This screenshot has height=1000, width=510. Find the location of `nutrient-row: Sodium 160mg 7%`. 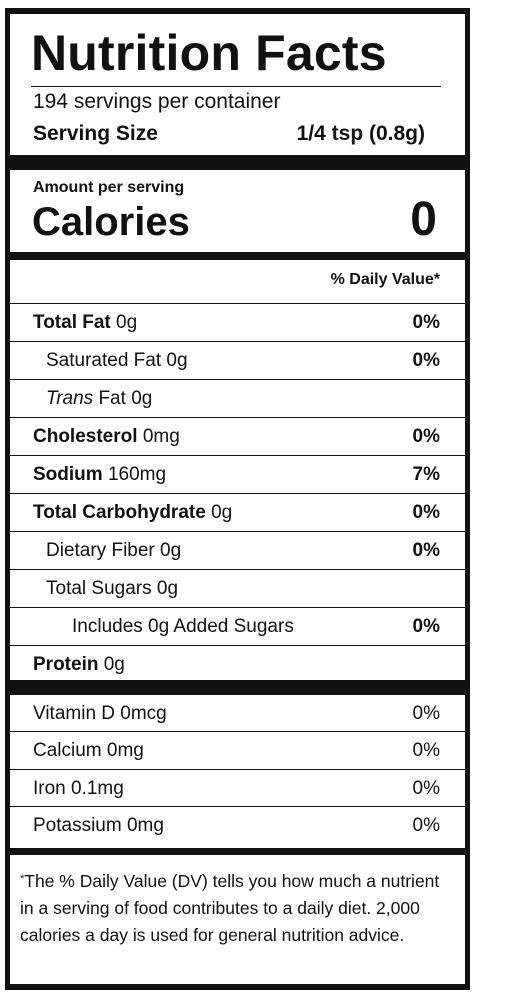

nutrient-row: Sodium 160mg 7% is located at coordinates (237, 474).